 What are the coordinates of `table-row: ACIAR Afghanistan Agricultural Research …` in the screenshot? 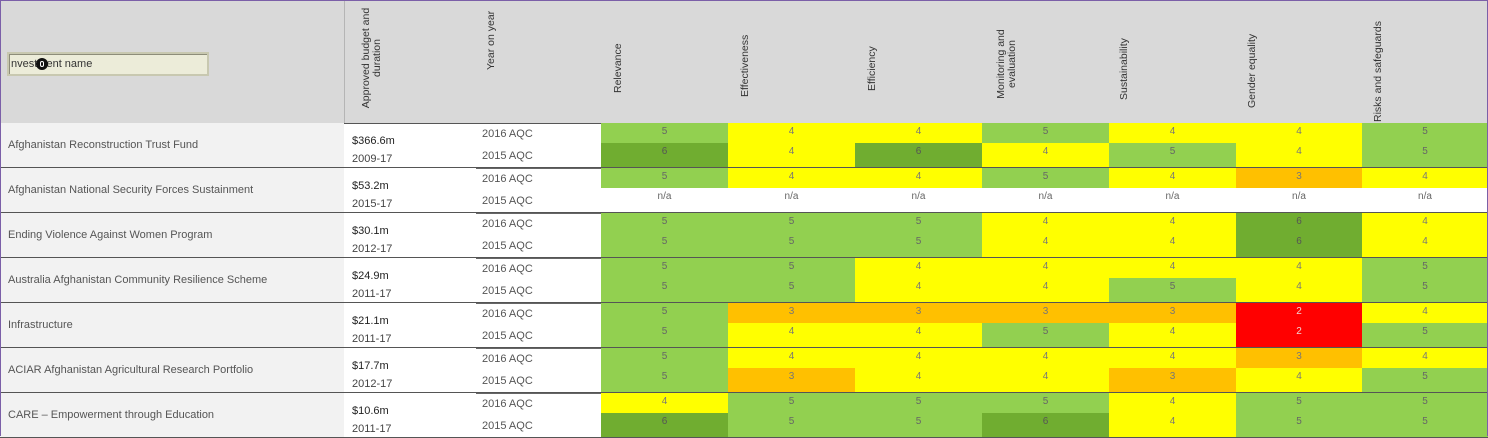 It's located at (744, 370).